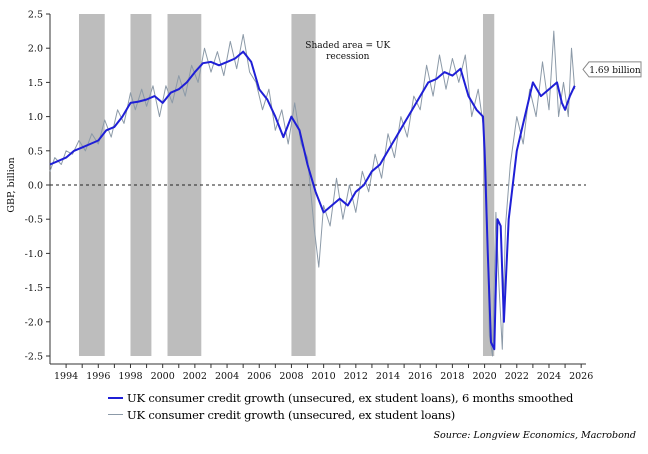 The image size is (648, 454). What do you see at coordinates (35, 151) in the screenshot?
I see `y-tick-label-4: 0.5` at bounding box center [35, 151].